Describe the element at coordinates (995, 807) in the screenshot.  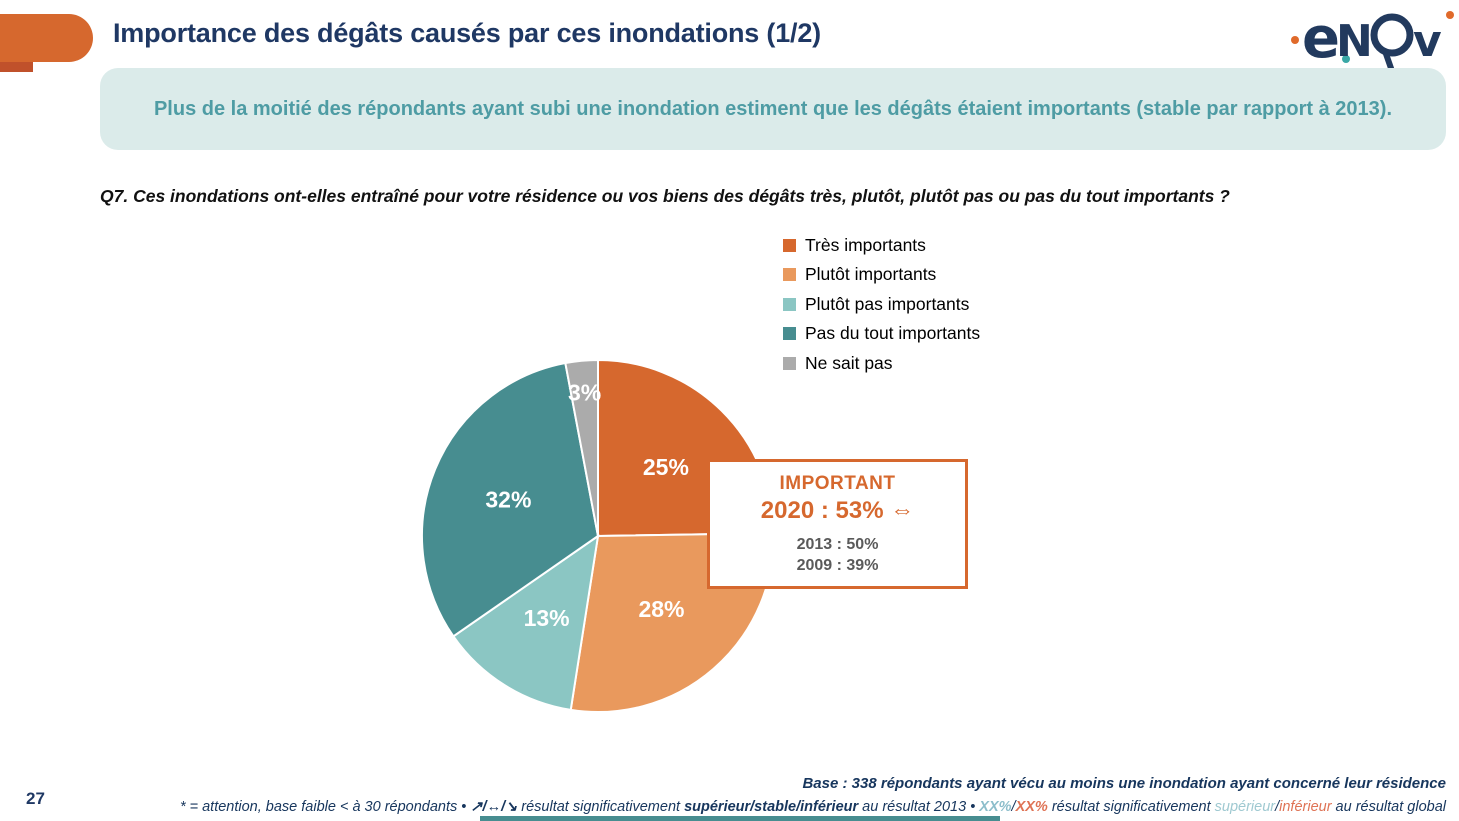
I see `footnote-xx-superior: XX%` at that location.